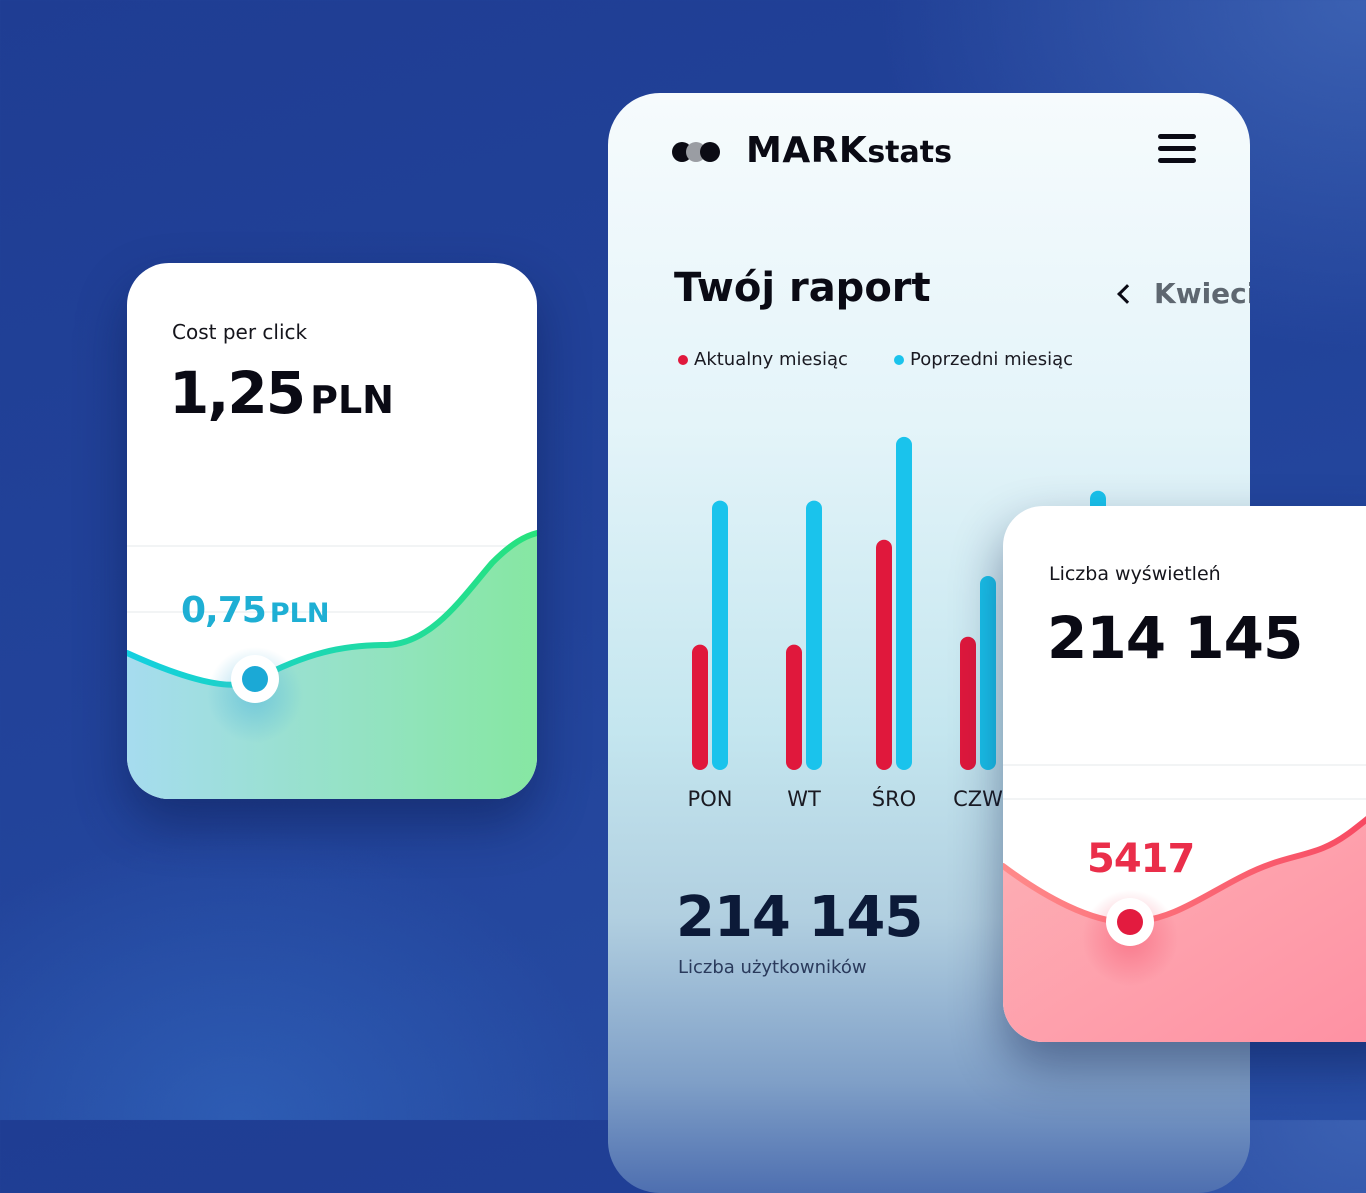  I want to click on cpc-sub-value: 0,75 PLN, so click(255, 610).